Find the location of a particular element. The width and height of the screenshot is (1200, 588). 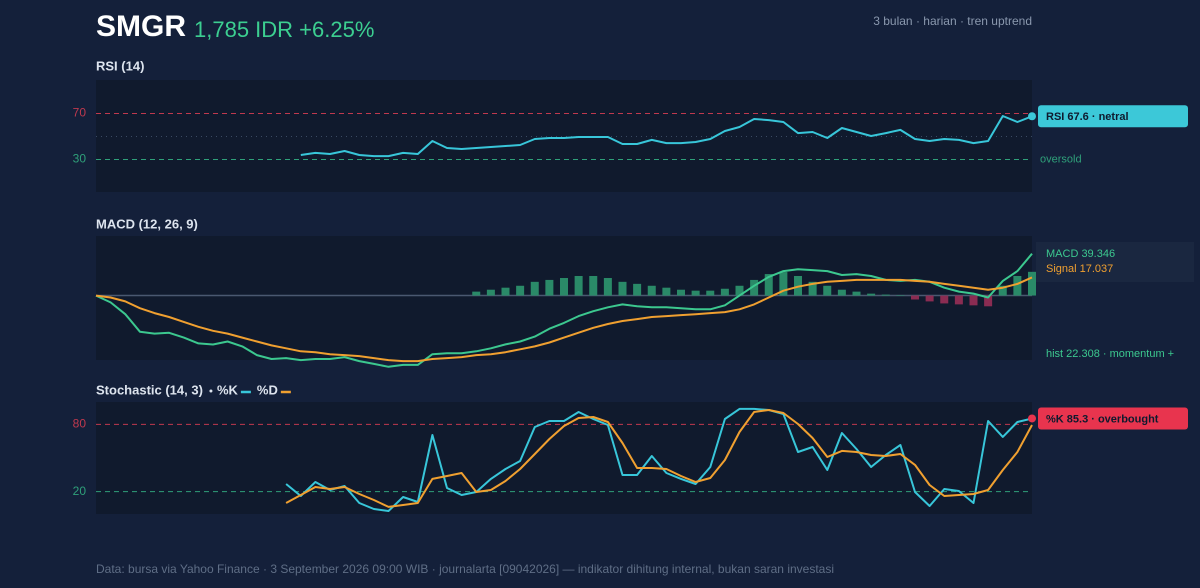

badge-text: RSI 67.6 · netral is located at coordinates (1087, 117).